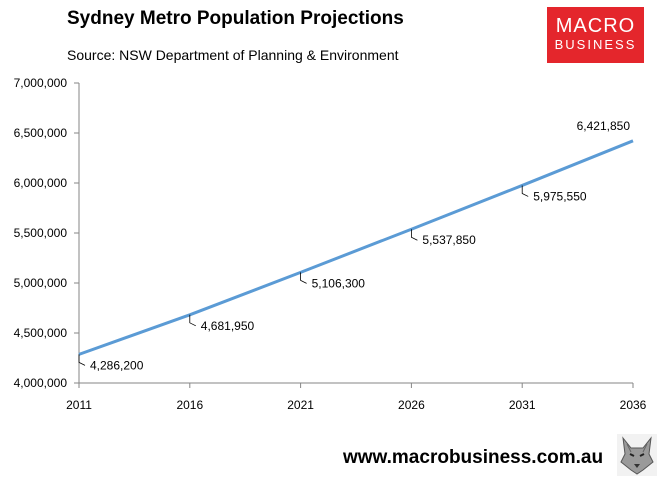 The image size is (660, 480). Describe the element at coordinates (522, 405) in the screenshot. I see `x-tick-label: 2031` at that location.